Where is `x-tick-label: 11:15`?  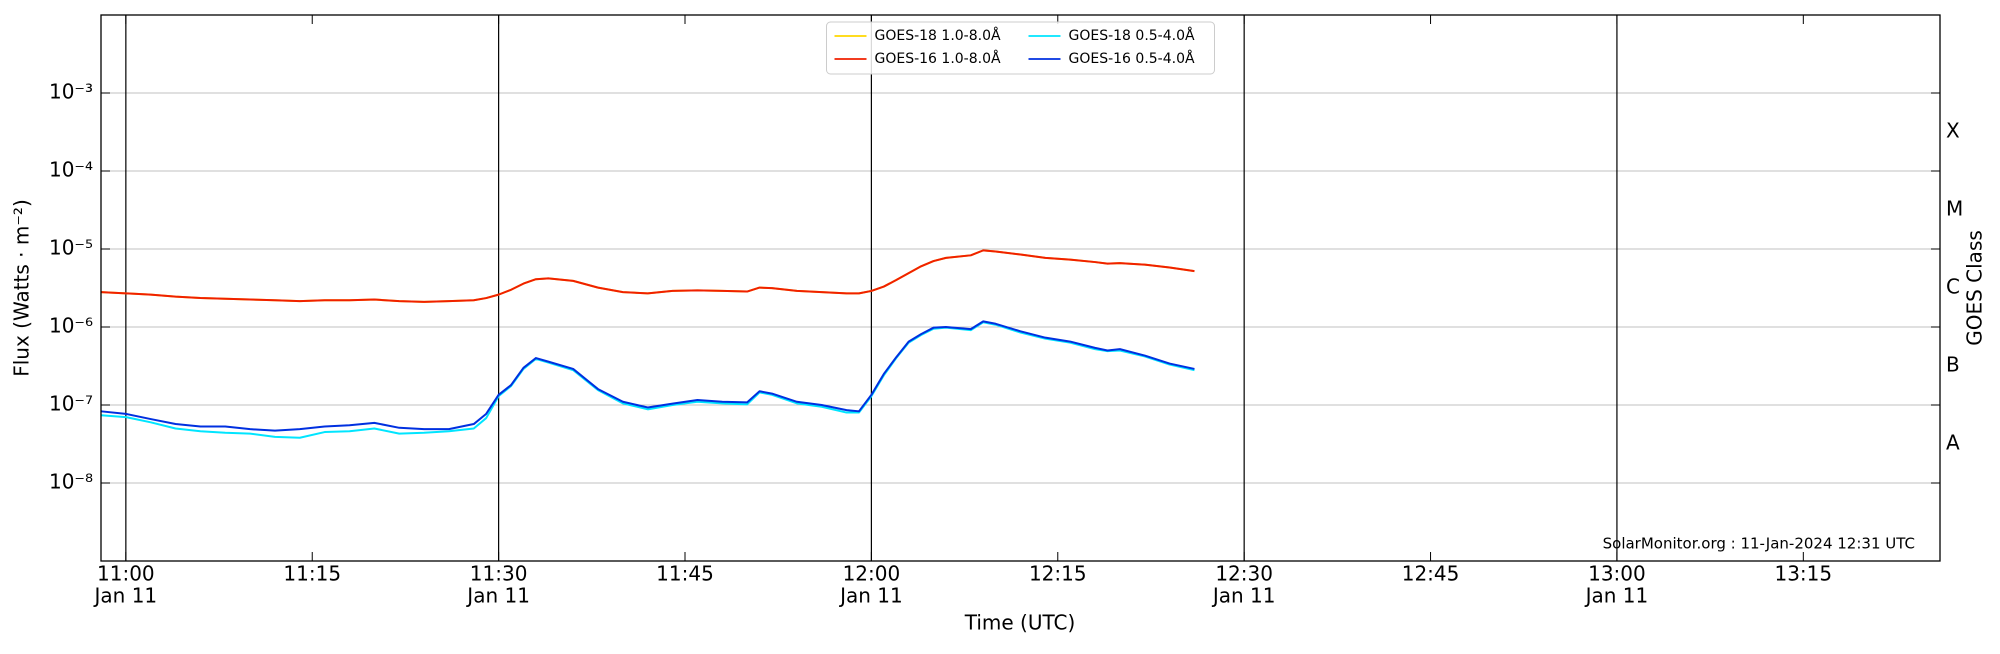 x-tick-label: 11:15 is located at coordinates (312, 574).